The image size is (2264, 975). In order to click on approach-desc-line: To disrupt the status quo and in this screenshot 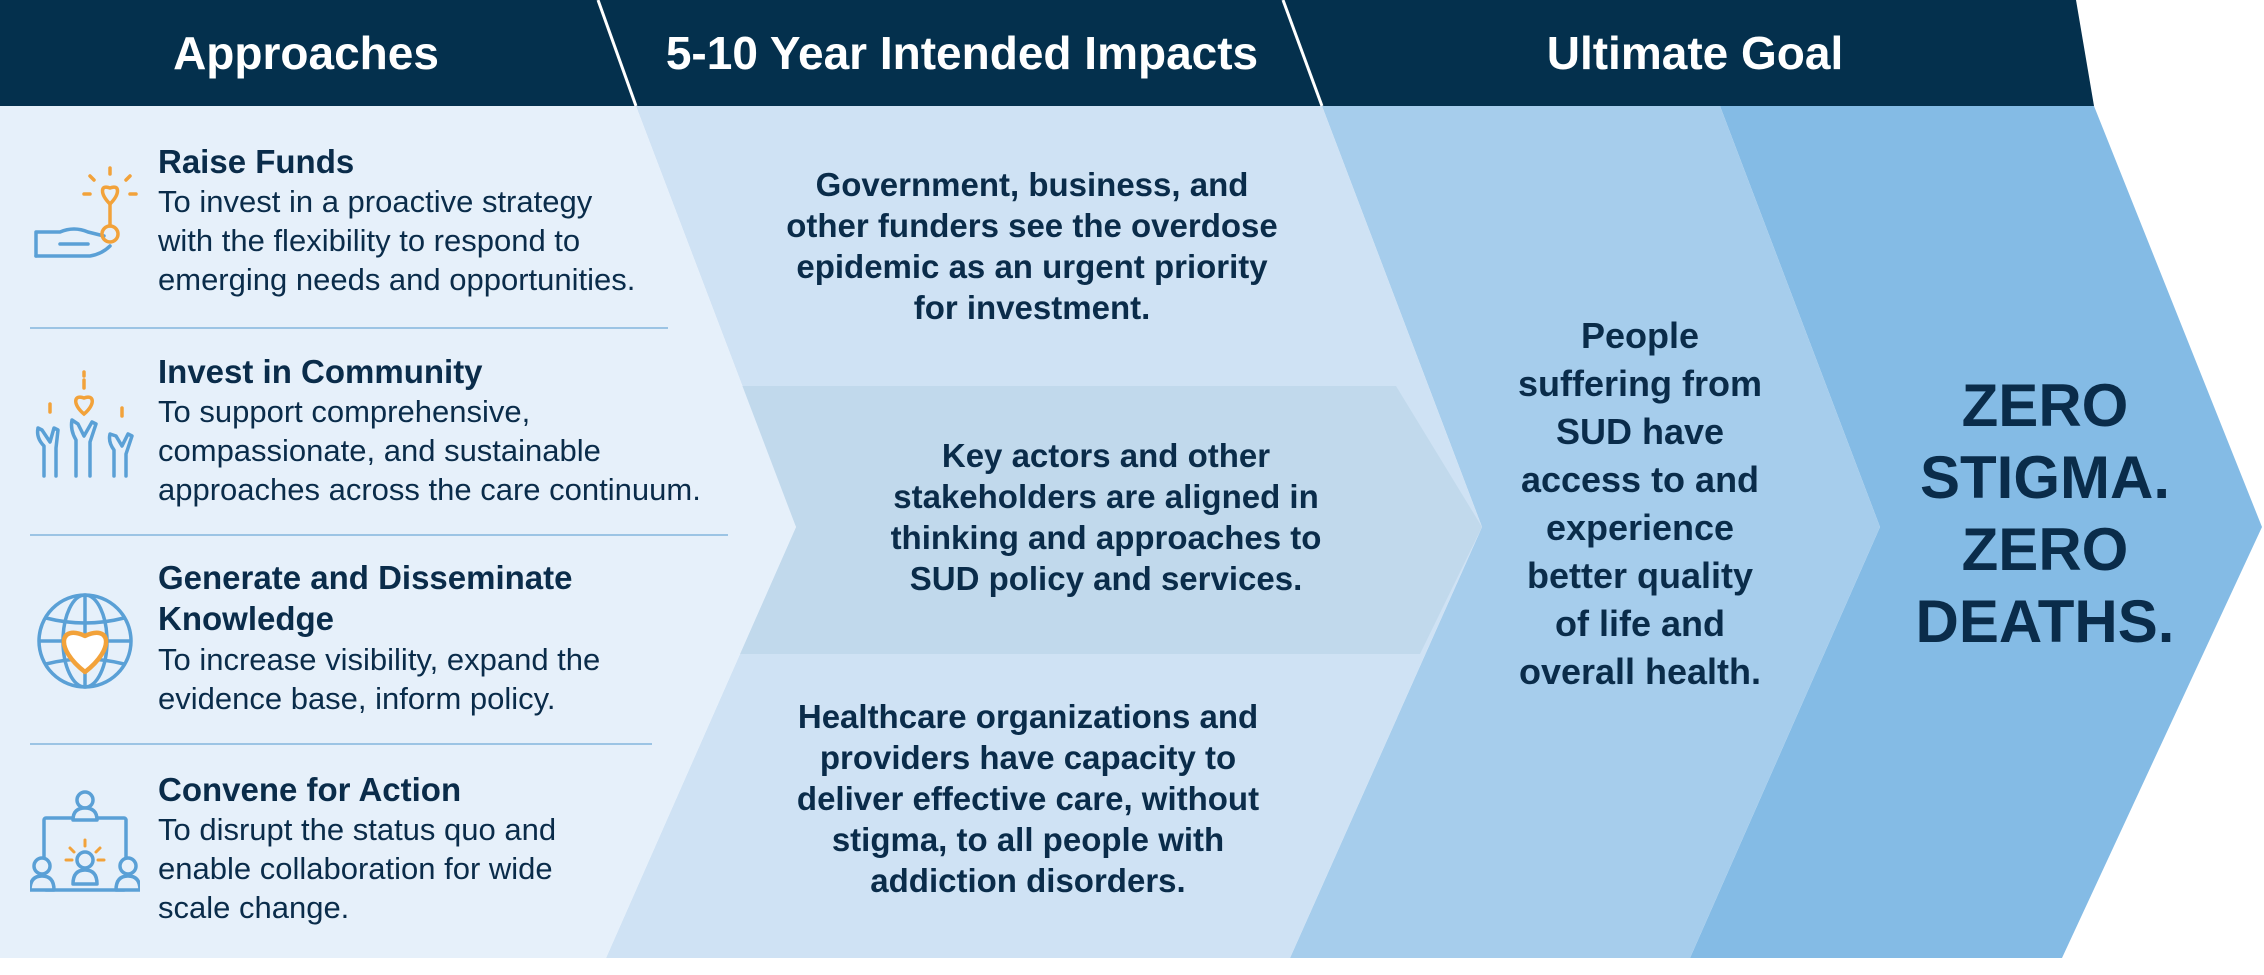, I will do `click(357, 829)`.